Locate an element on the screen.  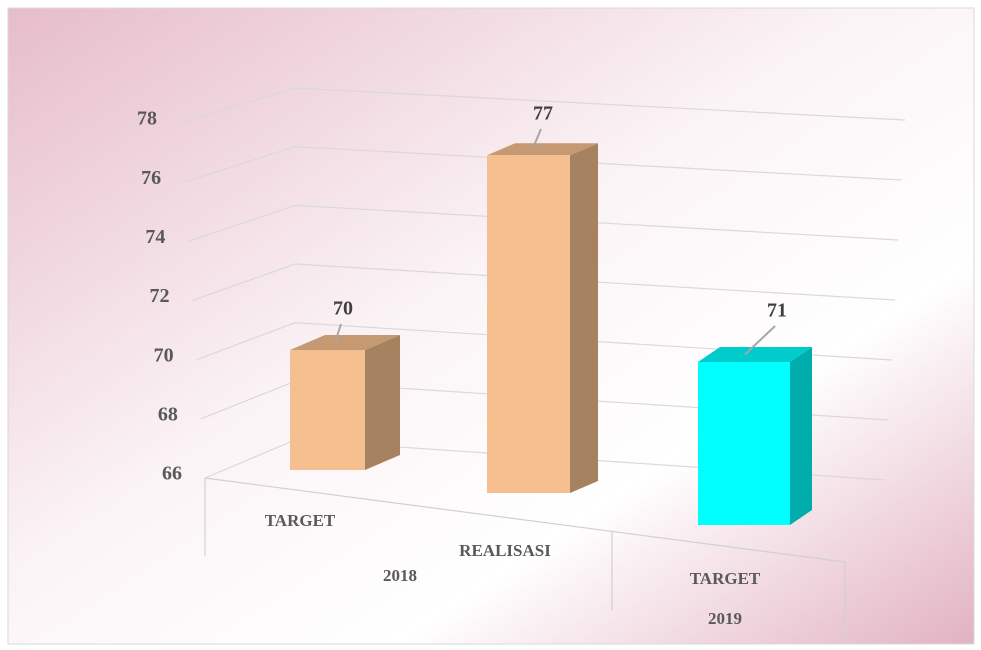
y-tick-label: 74 is located at coordinates (155, 237).